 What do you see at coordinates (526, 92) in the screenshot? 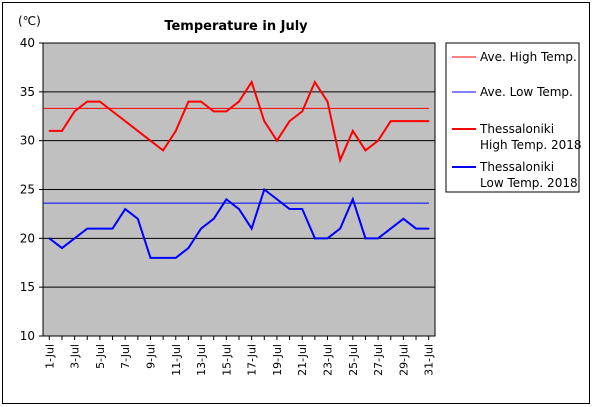
I see `legend-label: Ave. Low Temp.` at bounding box center [526, 92].